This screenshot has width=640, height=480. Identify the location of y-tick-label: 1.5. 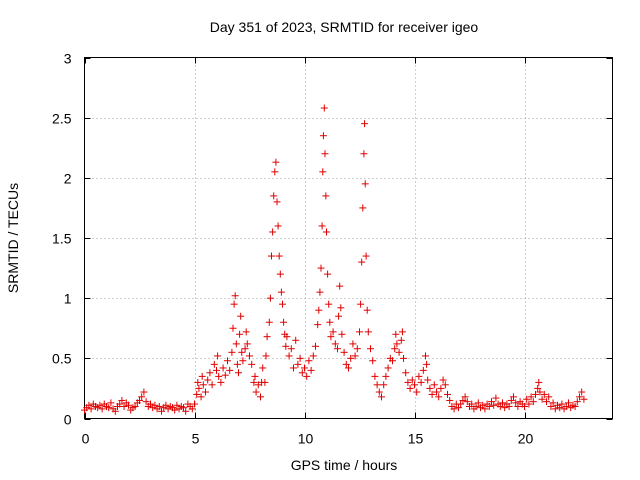
(62, 239).